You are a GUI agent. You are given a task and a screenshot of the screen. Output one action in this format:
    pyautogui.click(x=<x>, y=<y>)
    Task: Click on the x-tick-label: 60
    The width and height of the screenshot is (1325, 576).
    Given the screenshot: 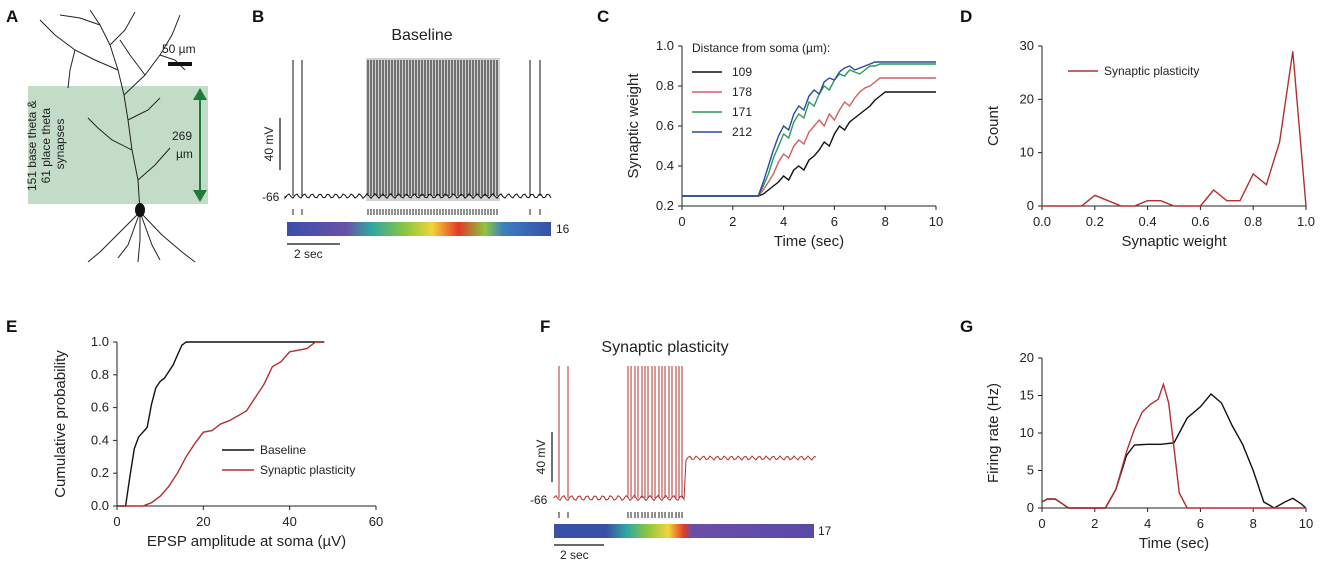 What is the action you would take?
    pyautogui.click(x=376, y=521)
    